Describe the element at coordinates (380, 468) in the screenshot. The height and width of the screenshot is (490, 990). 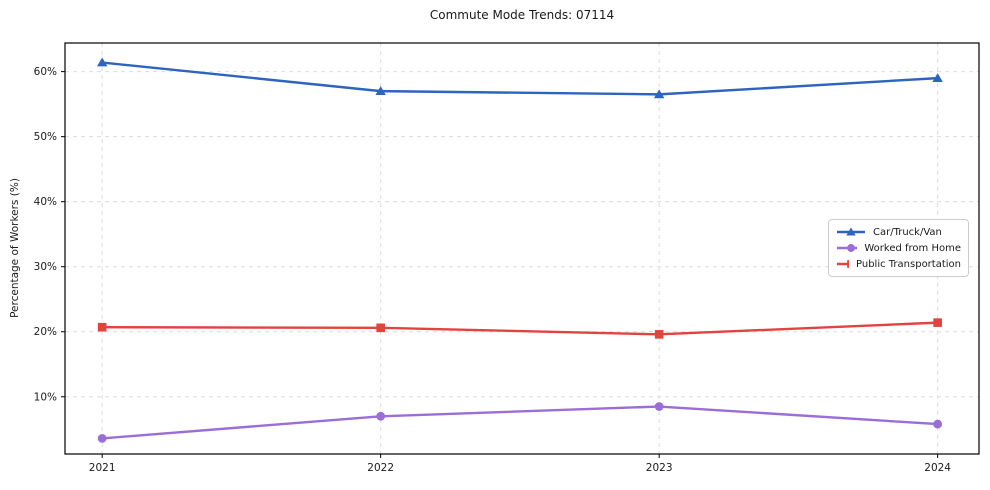
I see `x-tick-label: 2022` at that location.